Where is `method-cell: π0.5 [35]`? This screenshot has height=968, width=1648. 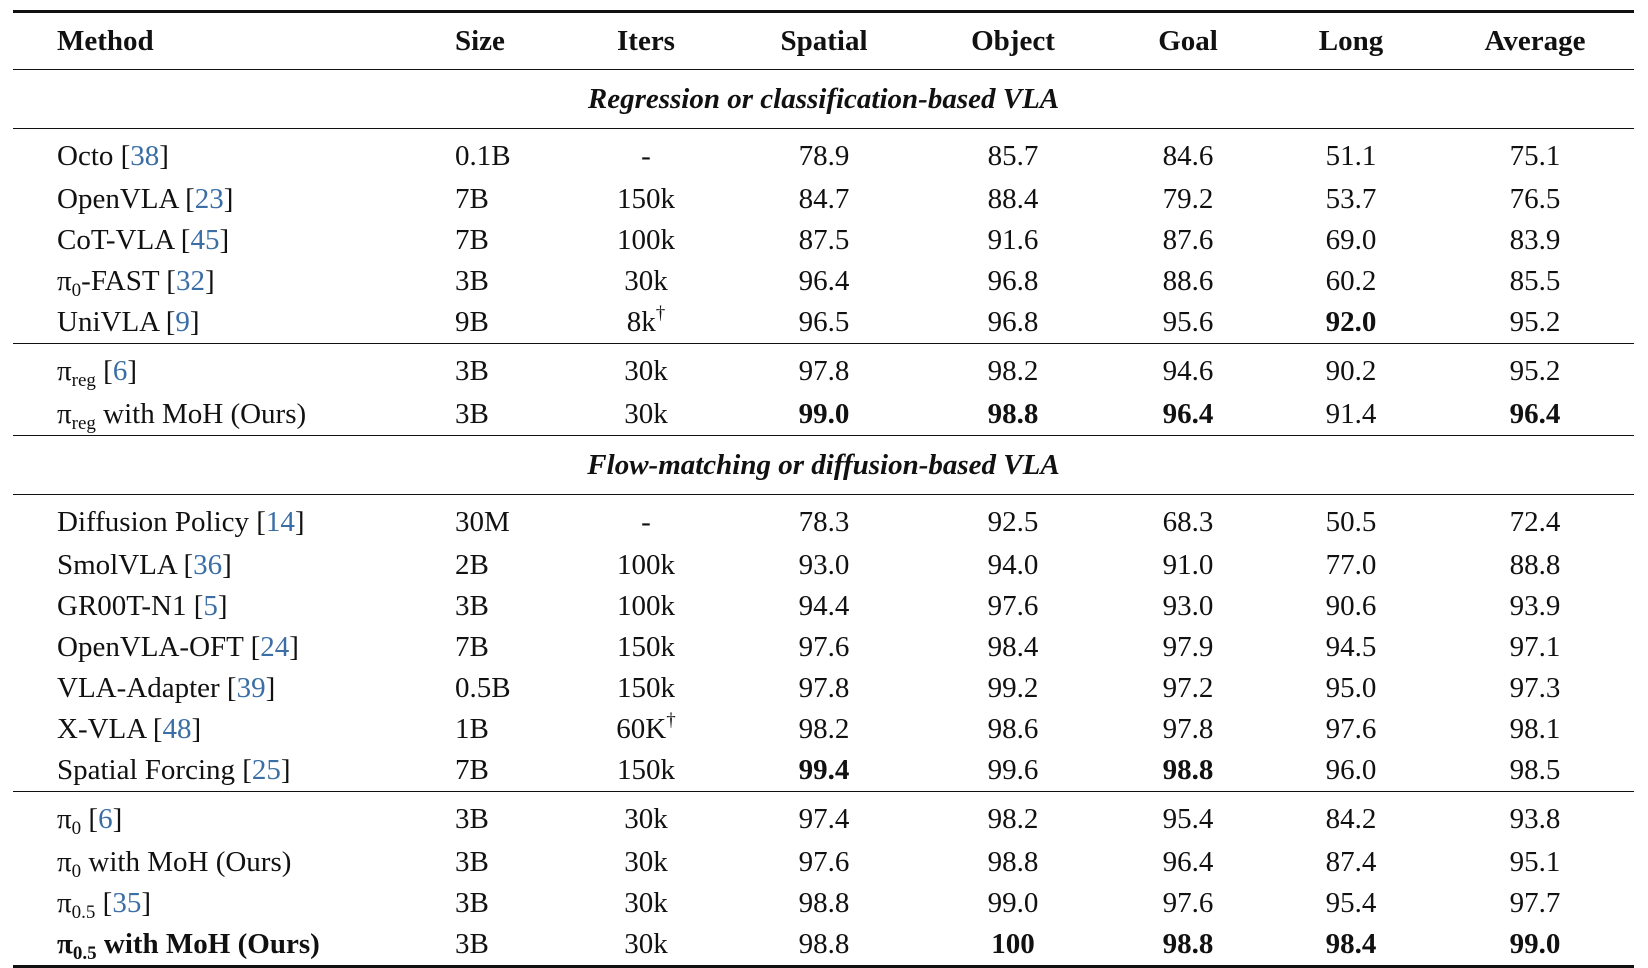 method-cell: π0.5 [35] is located at coordinates (226, 903).